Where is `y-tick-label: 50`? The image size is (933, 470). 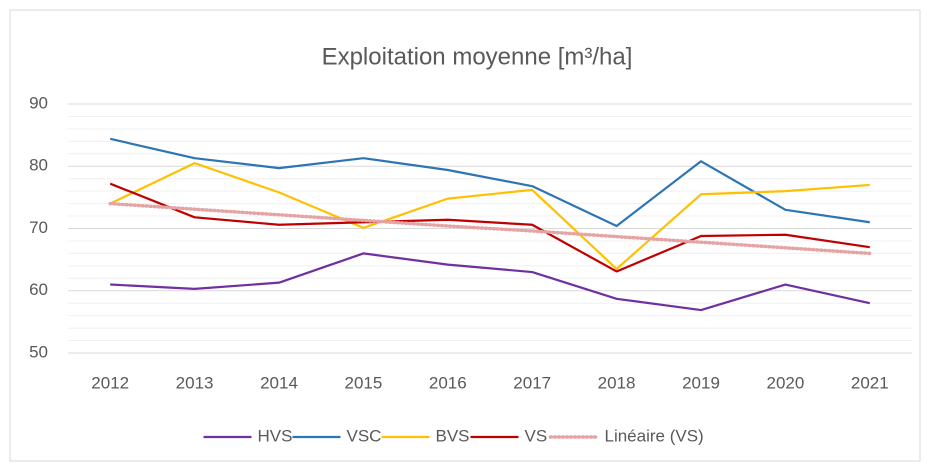
y-tick-label: 50 is located at coordinates (38, 351).